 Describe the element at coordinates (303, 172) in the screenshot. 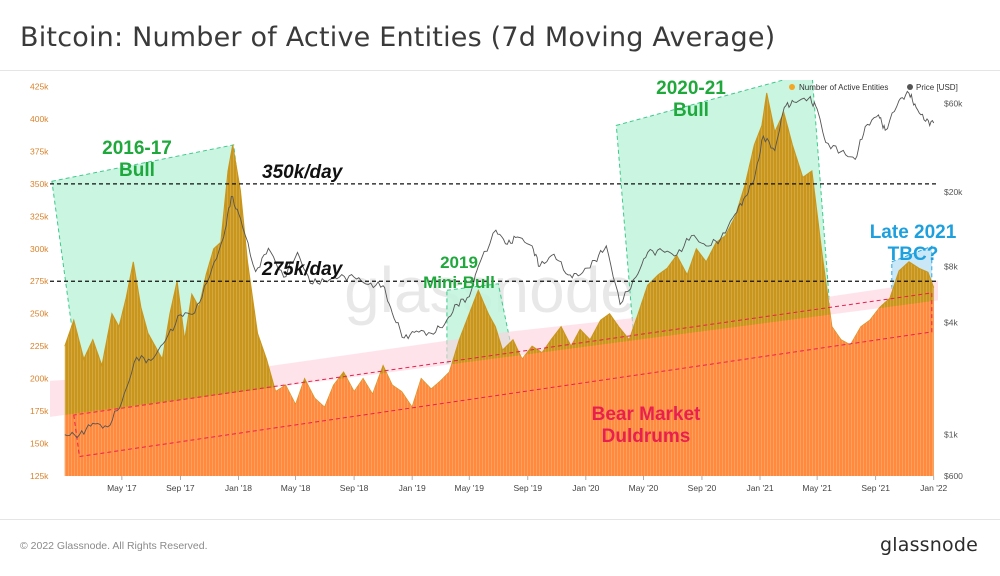

I see `reference-label-0: 350k/day` at that location.